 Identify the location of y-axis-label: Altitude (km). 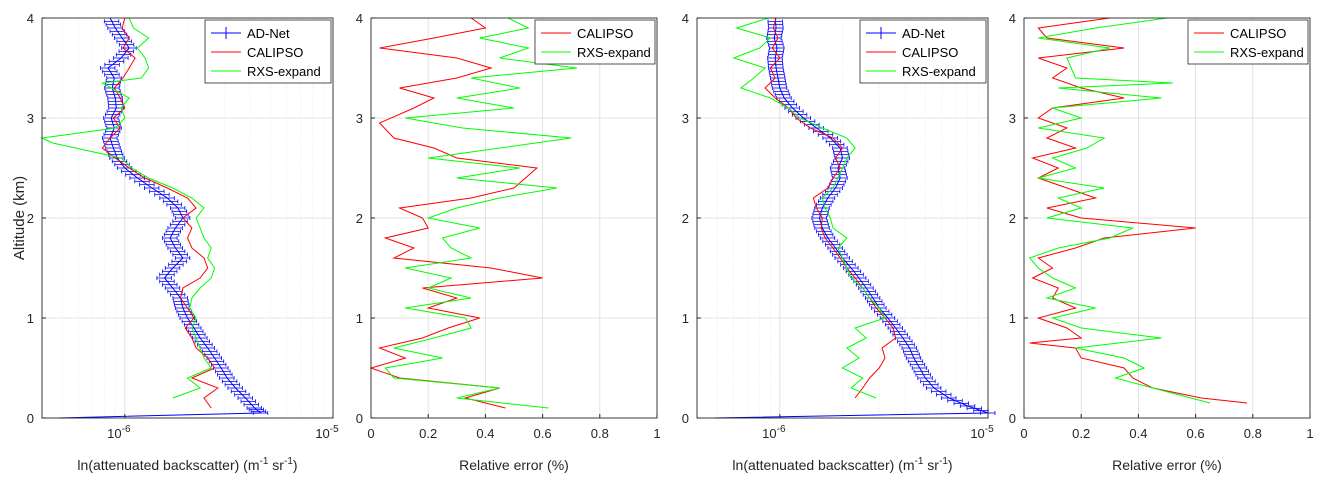
(19, 218).